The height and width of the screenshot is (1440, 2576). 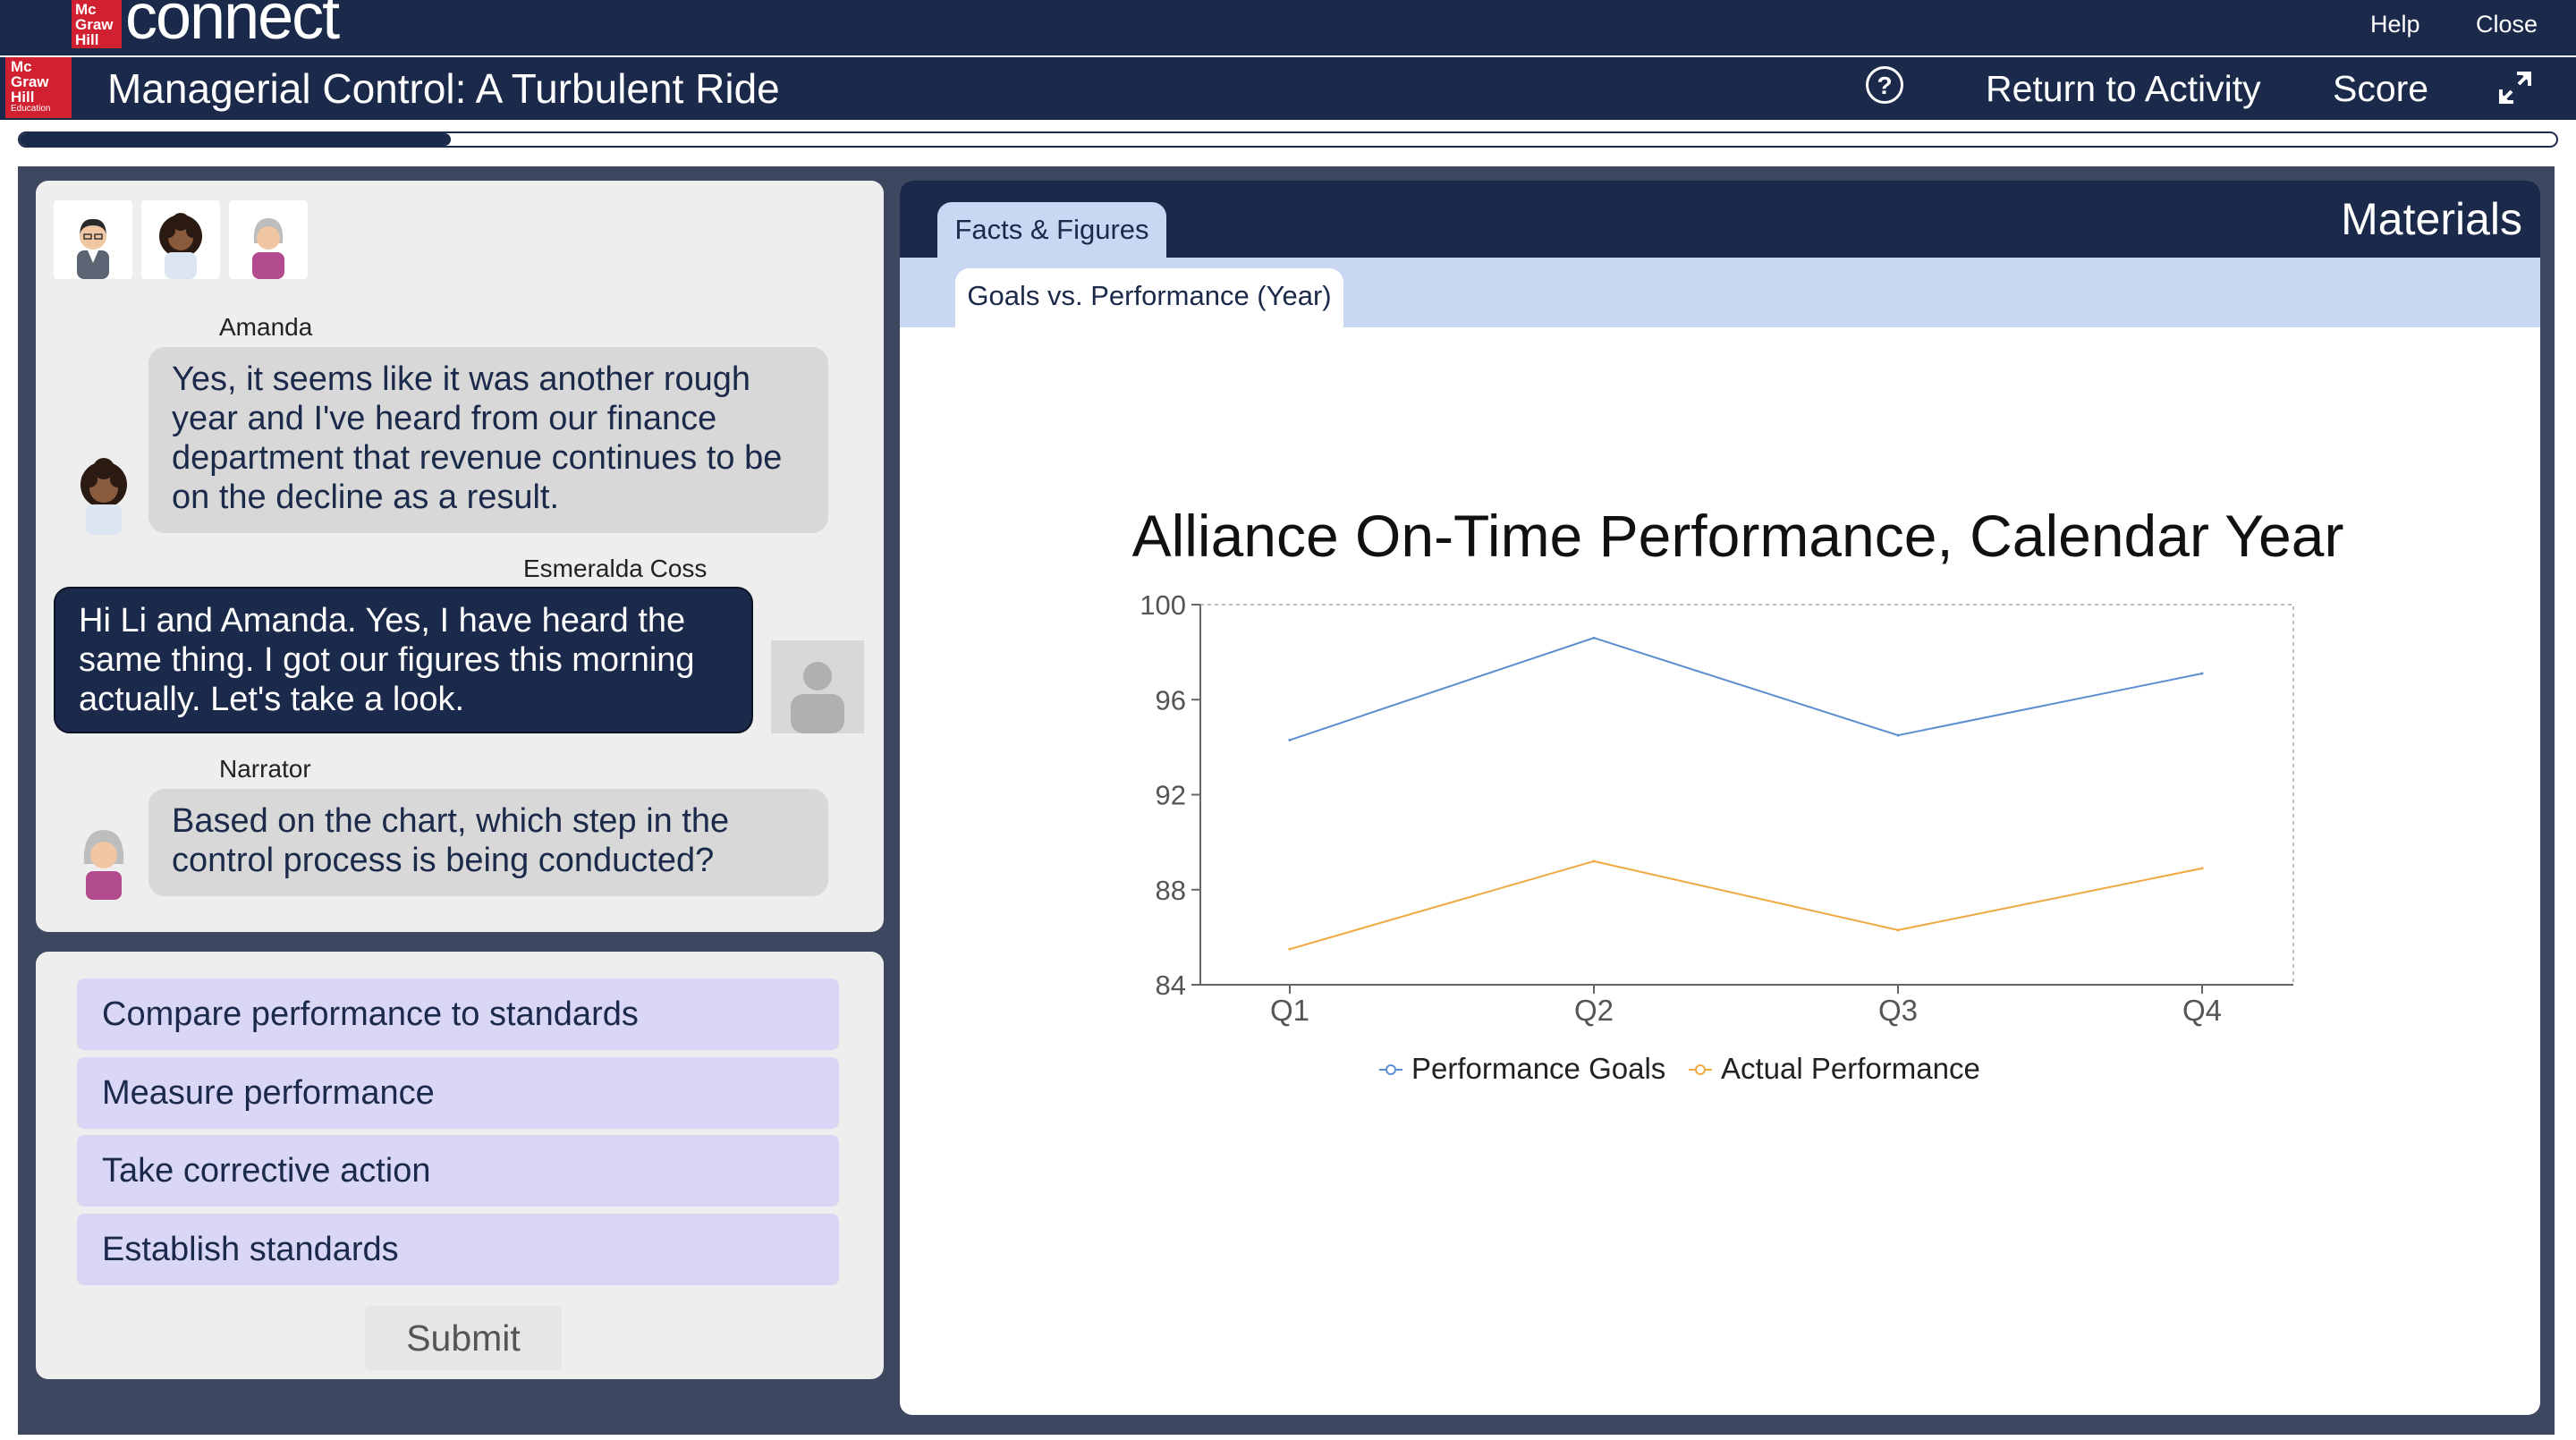 What do you see at coordinates (1884, 85) in the screenshot?
I see `help-circle-icon: ?` at bounding box center [1884, 85].